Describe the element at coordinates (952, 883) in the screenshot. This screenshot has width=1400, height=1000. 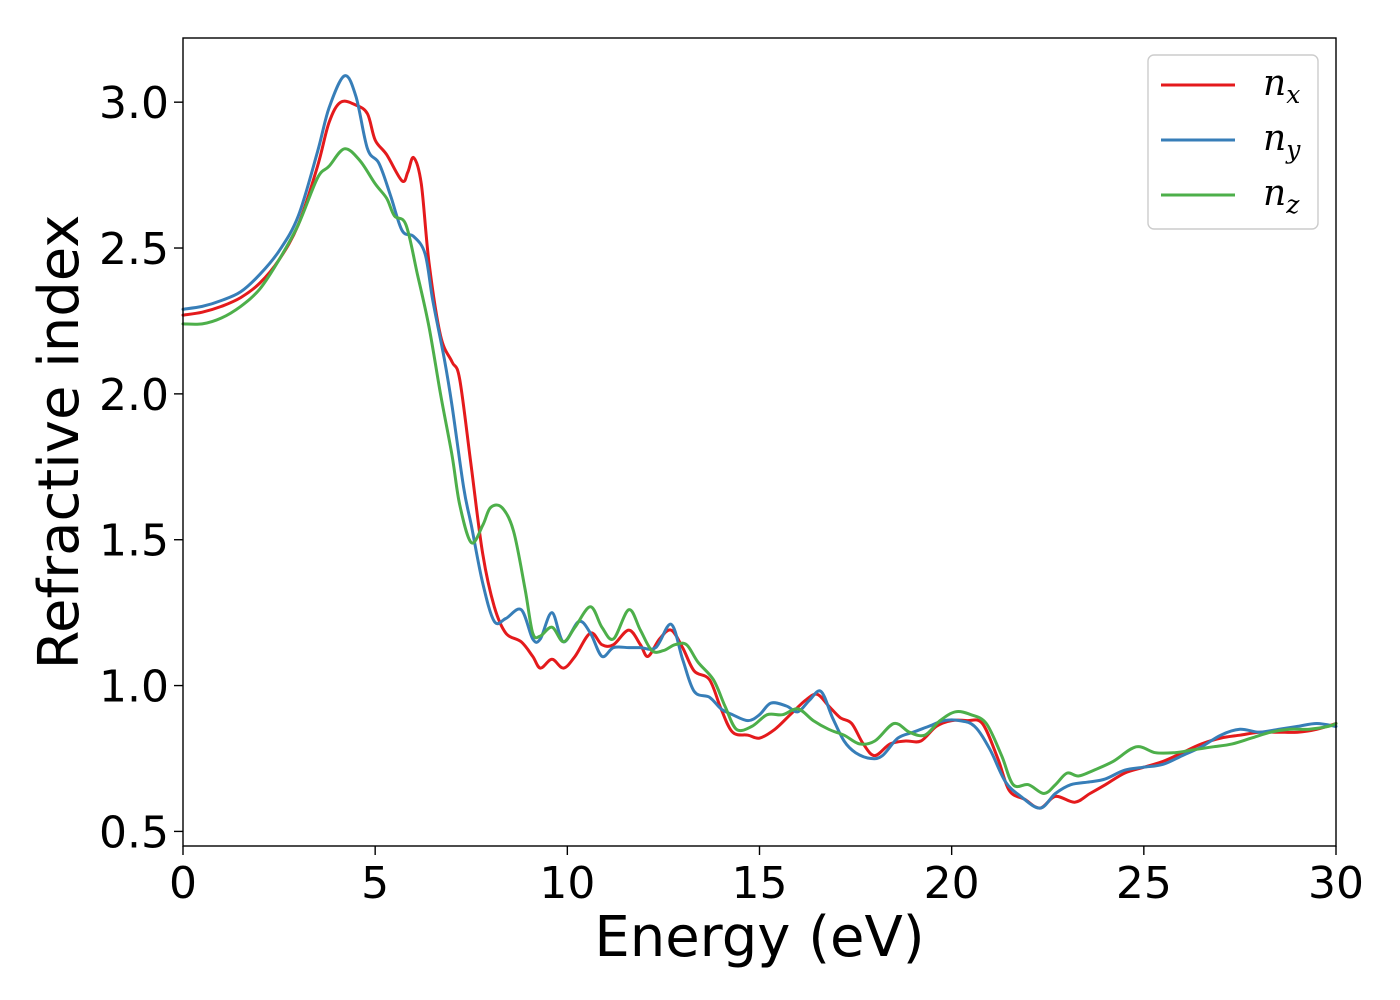
I see `x-tick-label: 20` at that location.